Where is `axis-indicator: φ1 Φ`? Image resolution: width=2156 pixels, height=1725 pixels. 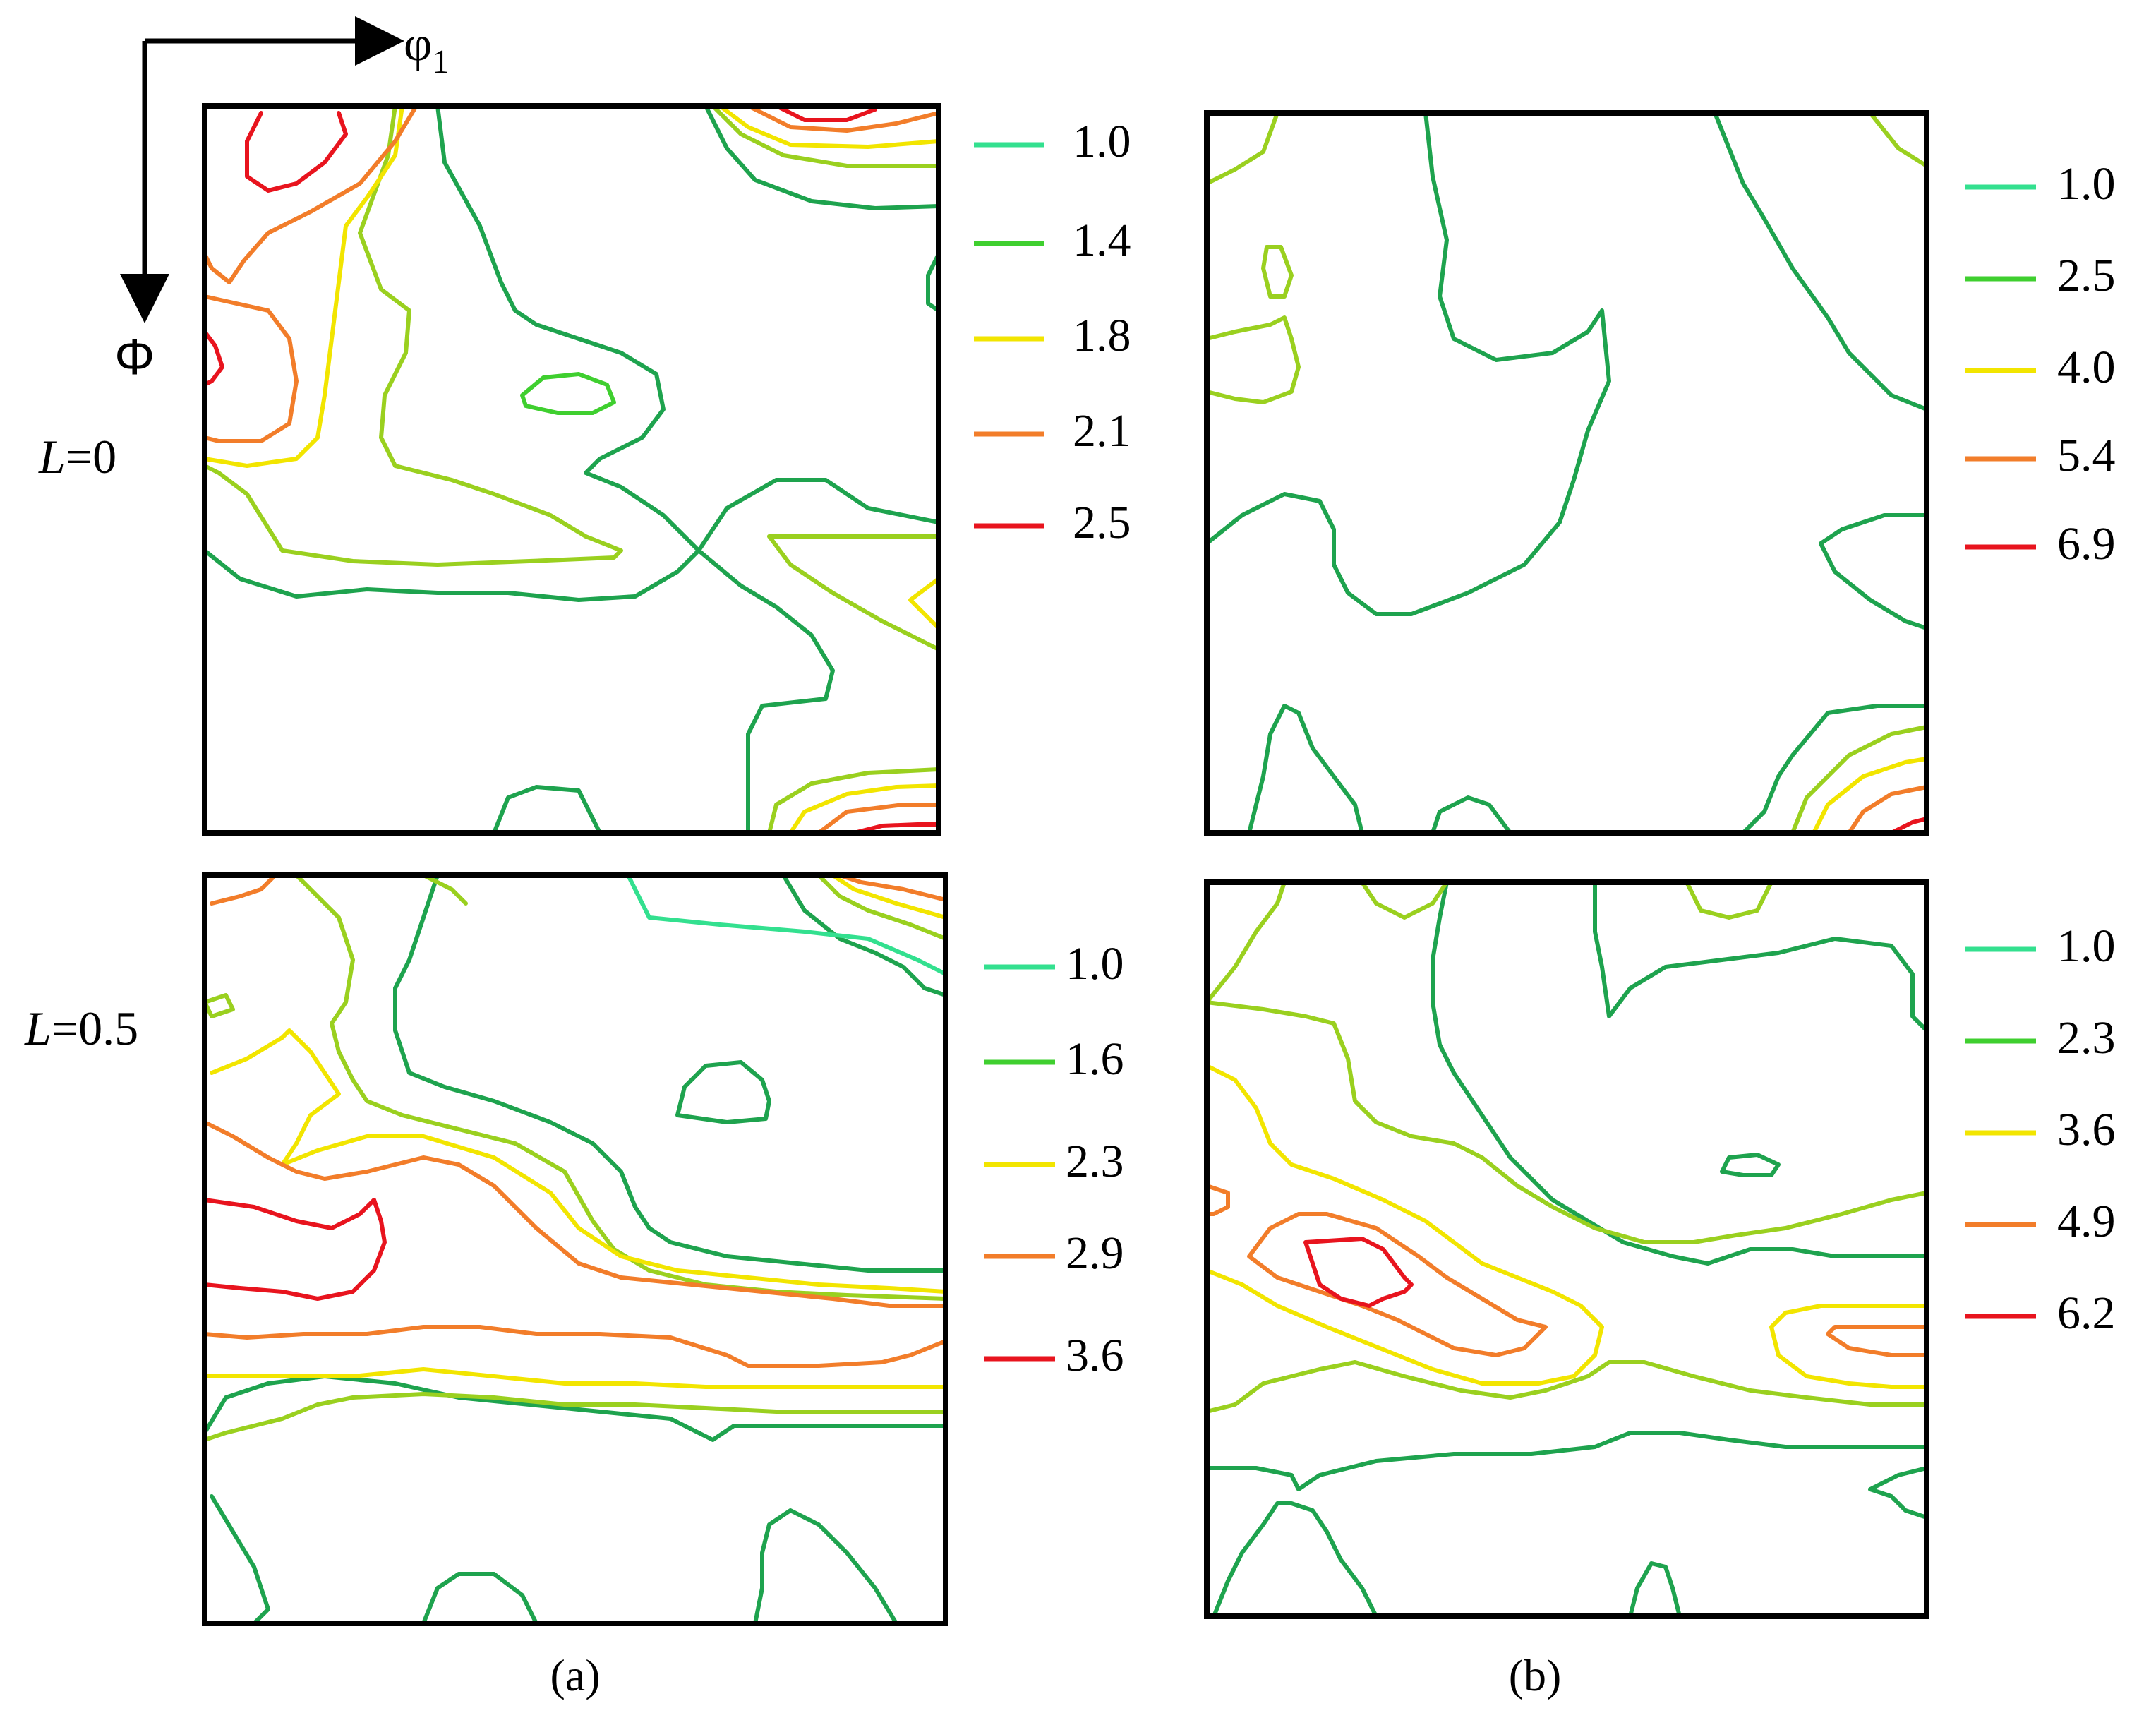
axis-indicator: φ1 Φ is located at coordinates (281, 200).